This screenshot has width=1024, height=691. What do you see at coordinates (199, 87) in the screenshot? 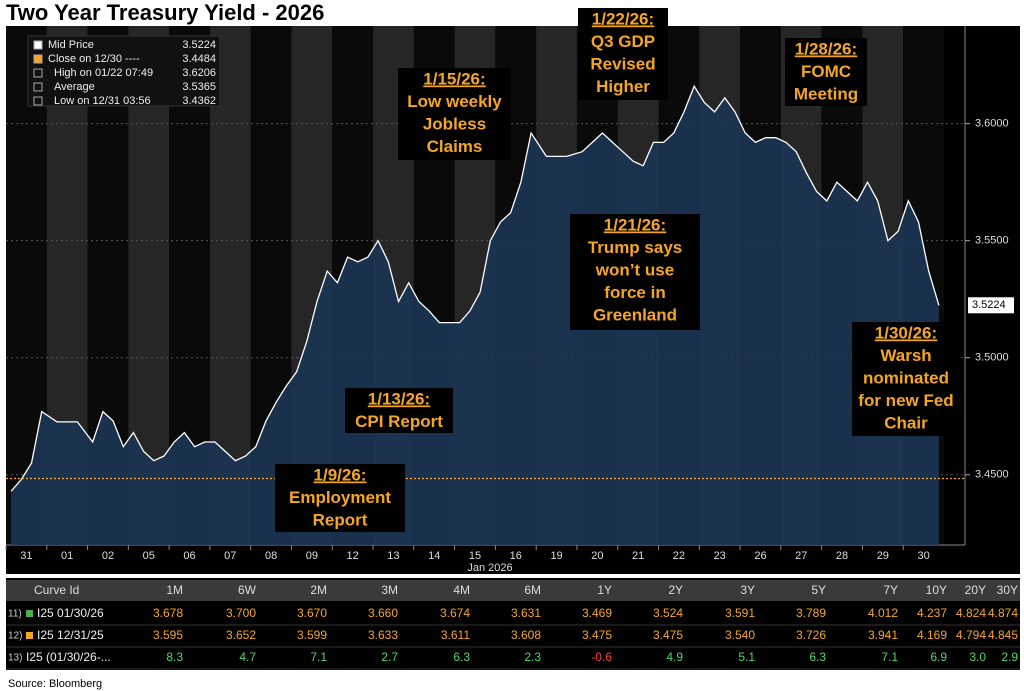
I see `legend-value: 3.5365` at bounding box center [199, 87].